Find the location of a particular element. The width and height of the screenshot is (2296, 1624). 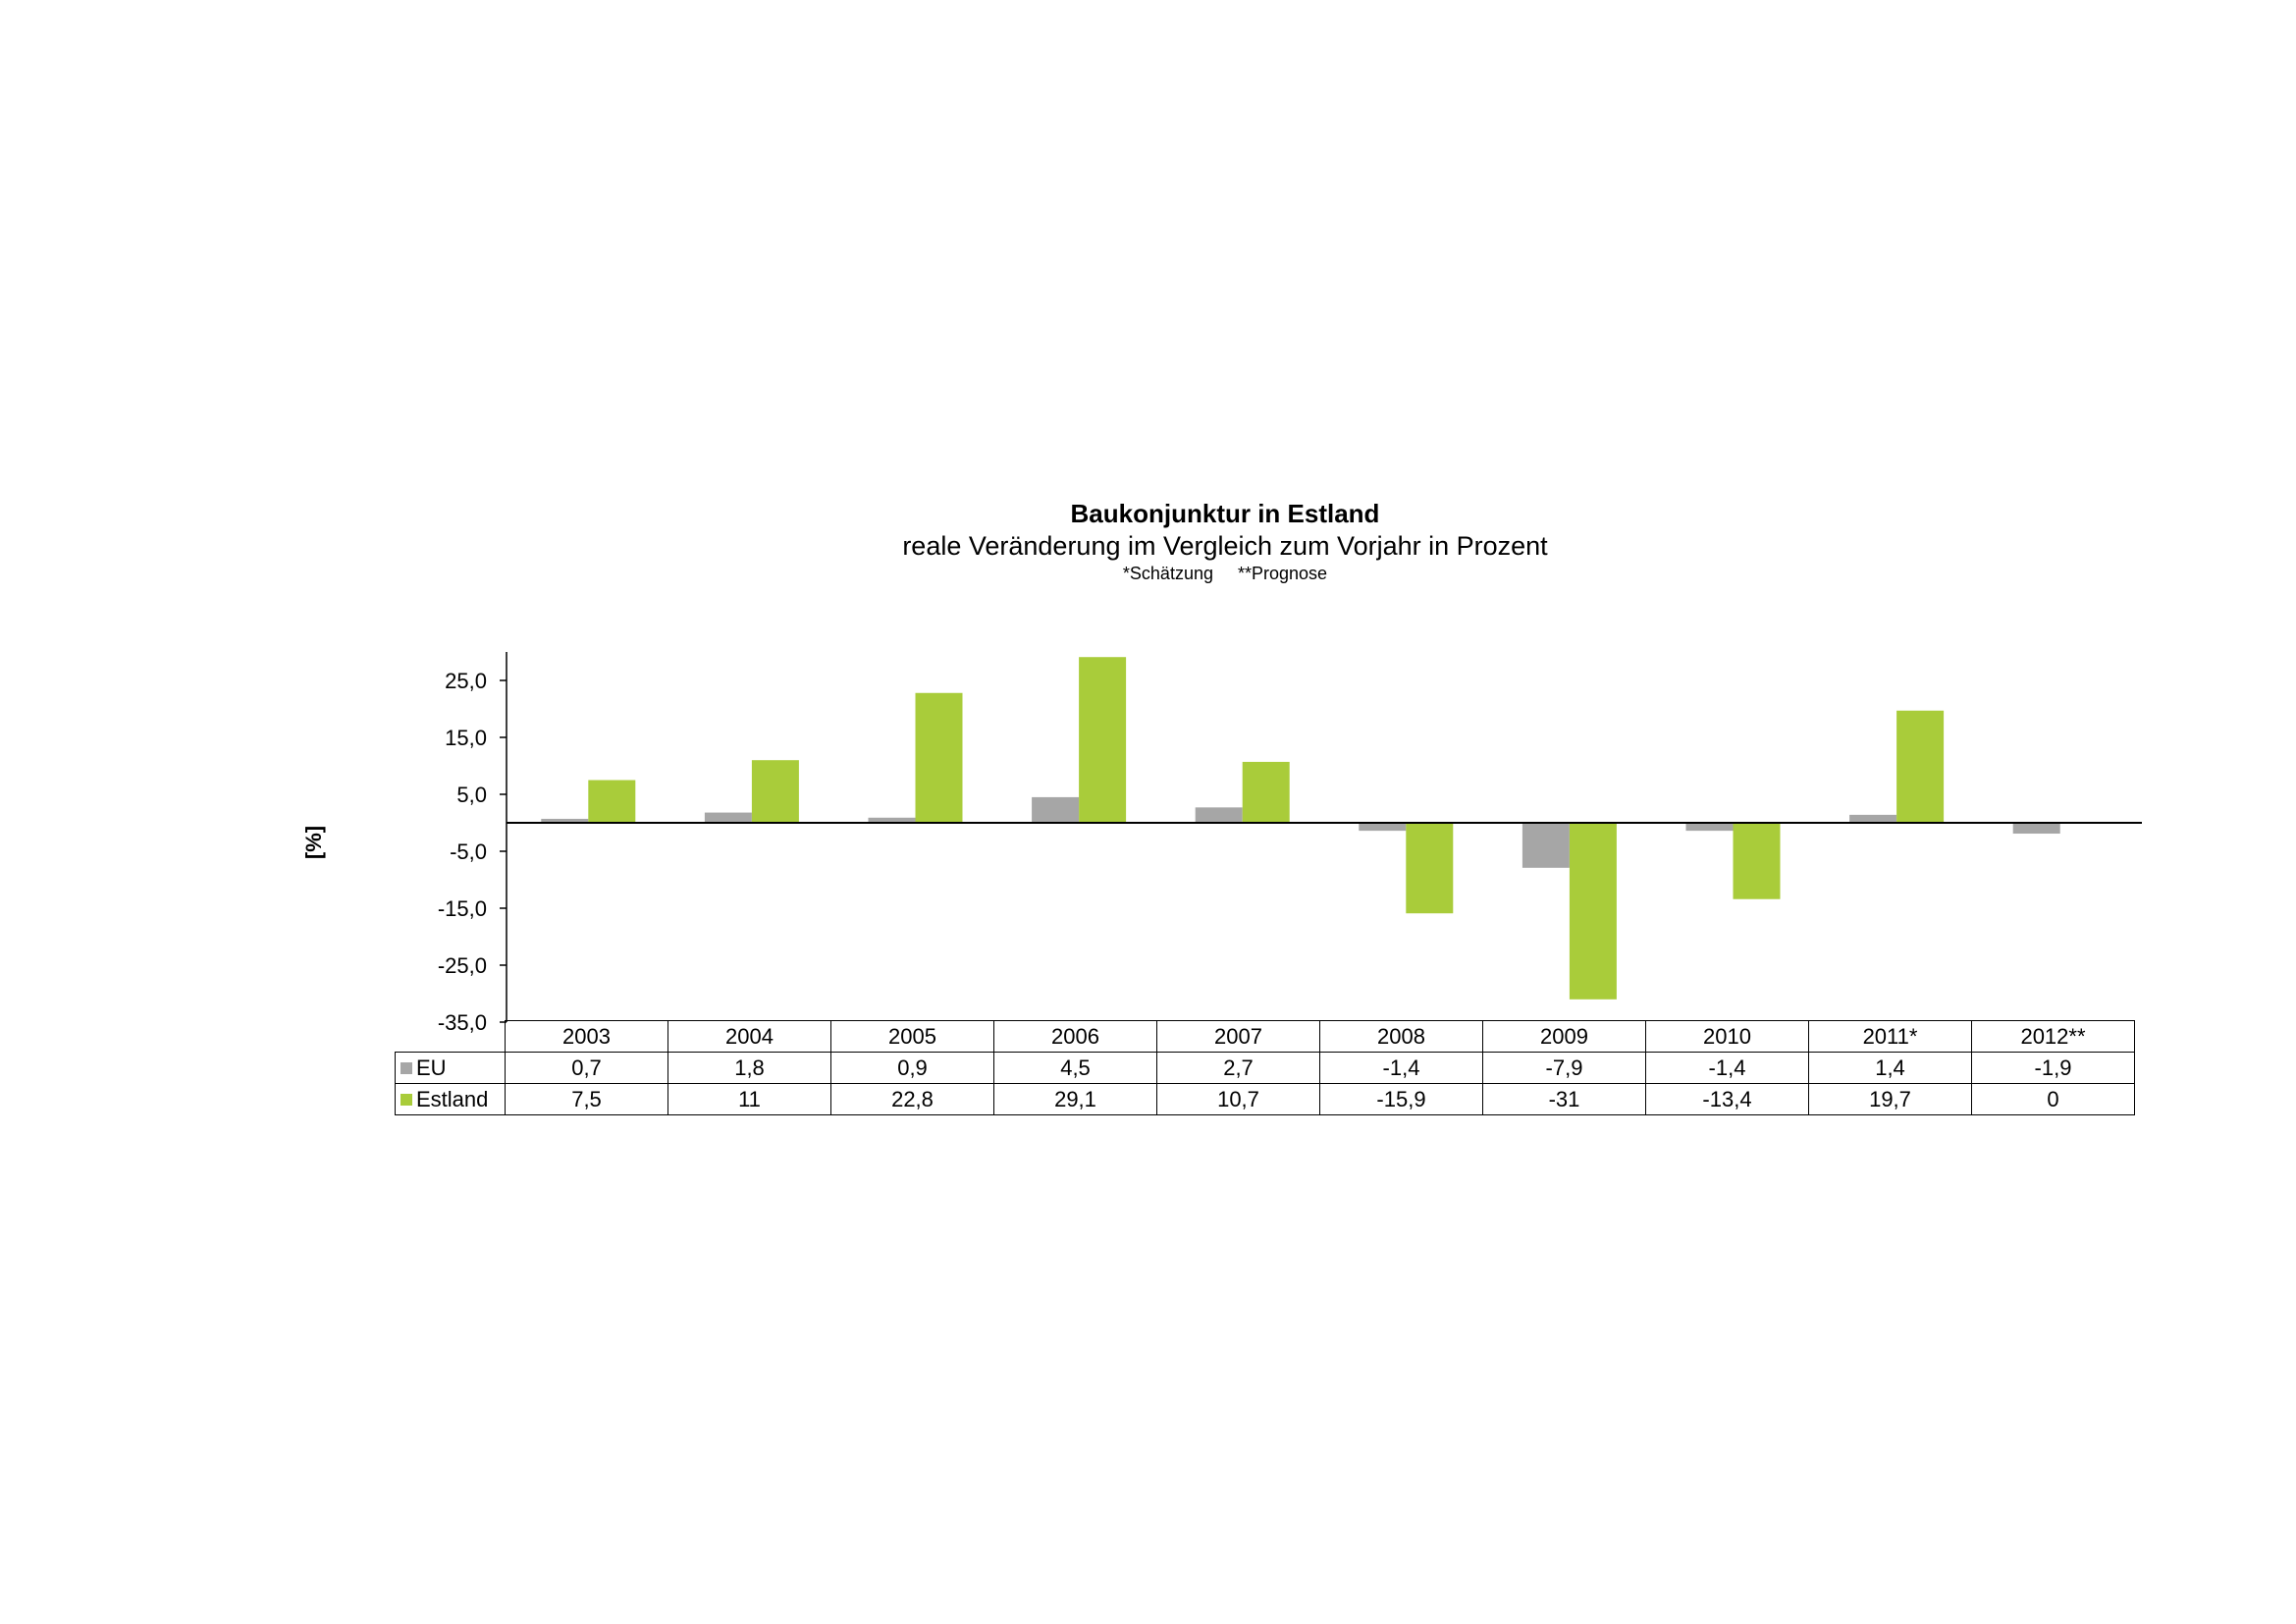

table-category-4: 2007 is located at coordinates (1238, 1036).